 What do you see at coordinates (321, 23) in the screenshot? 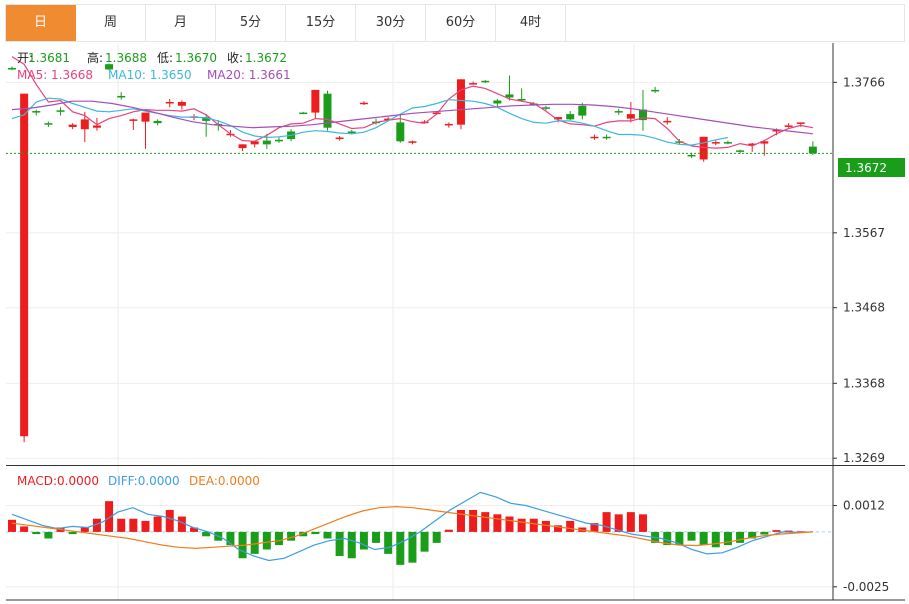
I see `tab-period-4: 15分` at bounding box center [321, 23].